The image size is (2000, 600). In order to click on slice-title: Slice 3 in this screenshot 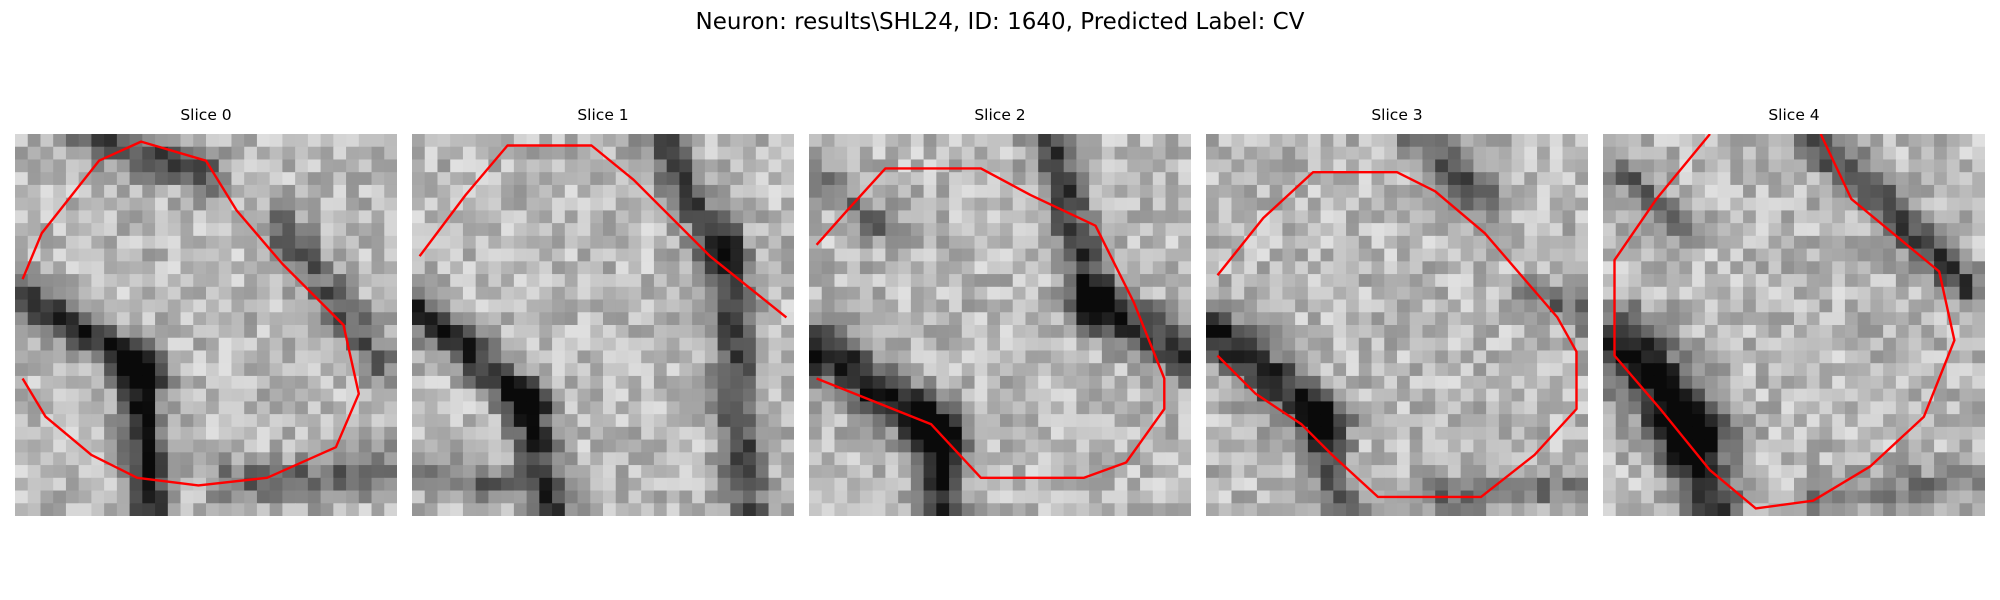, I will do `click(1397, 115)`.